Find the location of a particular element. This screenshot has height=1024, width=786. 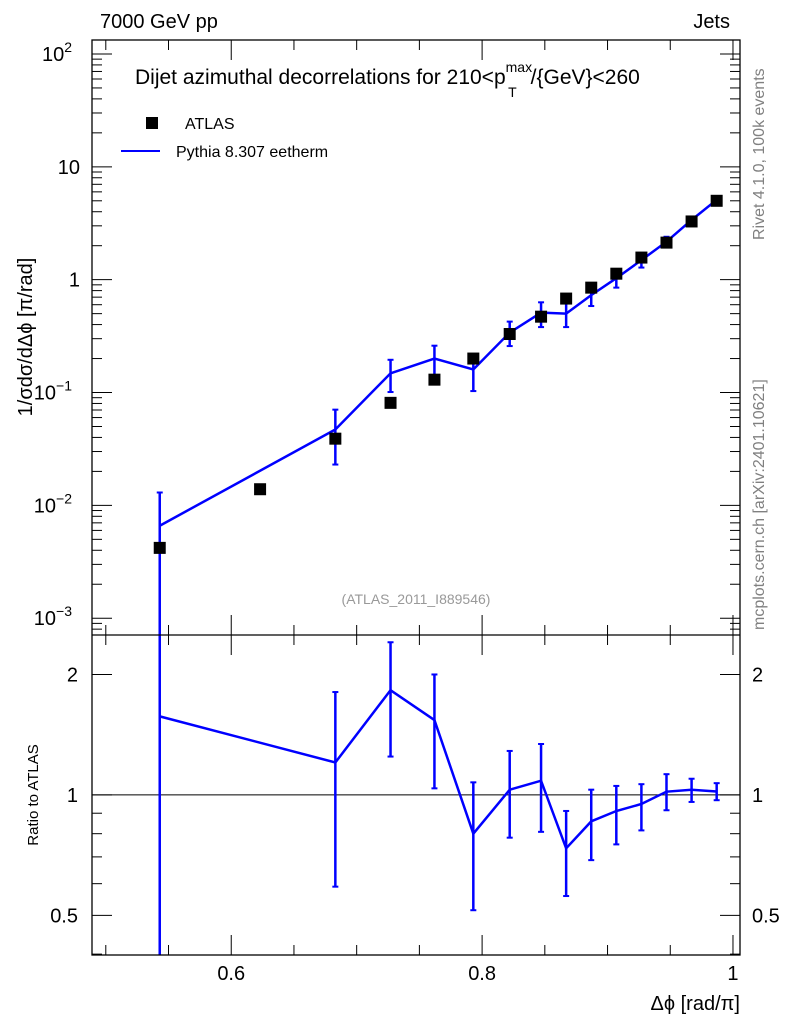

ratio-tick-label-left: 0.5 is located at coordinates (64, 916).